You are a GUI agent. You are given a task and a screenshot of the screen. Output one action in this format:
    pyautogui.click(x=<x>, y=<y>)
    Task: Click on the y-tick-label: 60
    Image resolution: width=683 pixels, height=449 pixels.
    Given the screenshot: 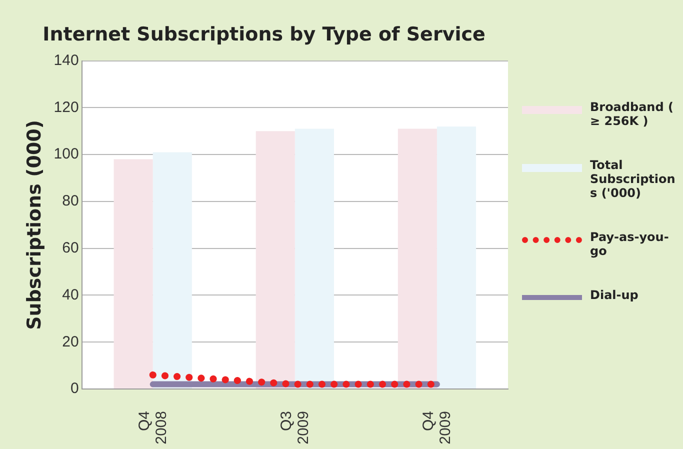 What is the action you would take?
    pyautogui.click(x=70, y=247)
    